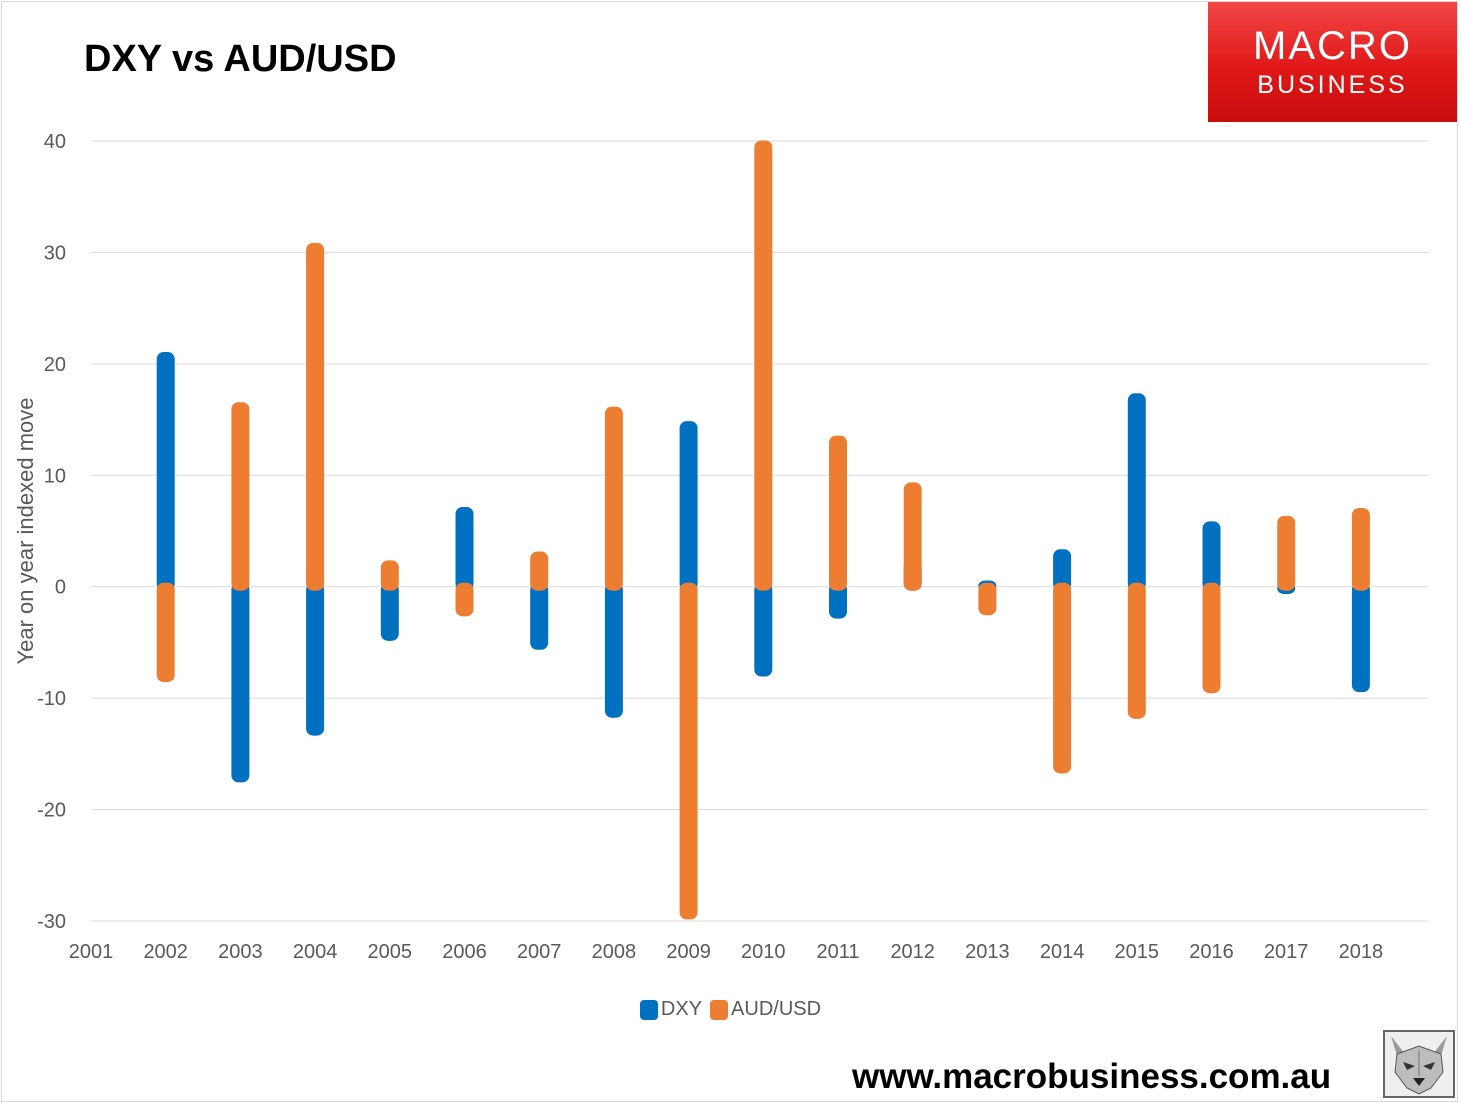 The height and width of the screenshot is (1105, 1461). Describe the element at coordinates (165, 952) in the screenshot. I see `x-tick-label: 2002` at that location.